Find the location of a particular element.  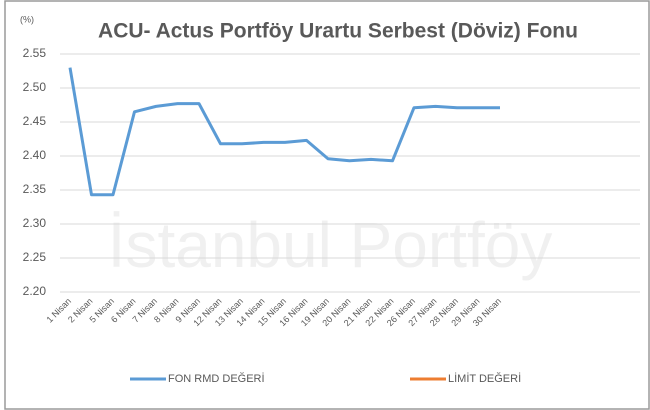

y-tick-label: 2.30 is located at coordinates (35, 223).